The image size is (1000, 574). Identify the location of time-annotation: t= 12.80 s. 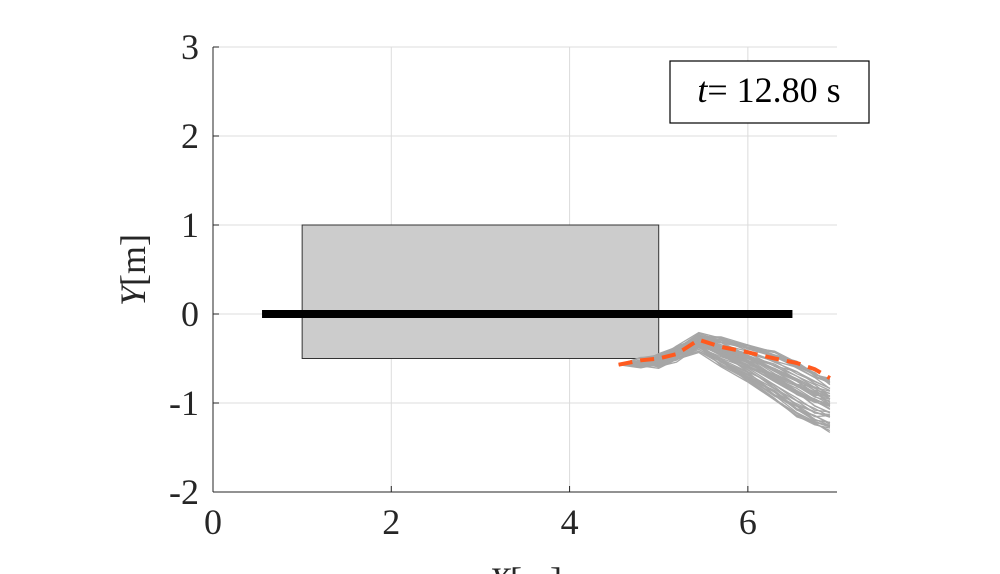
(769, 92).